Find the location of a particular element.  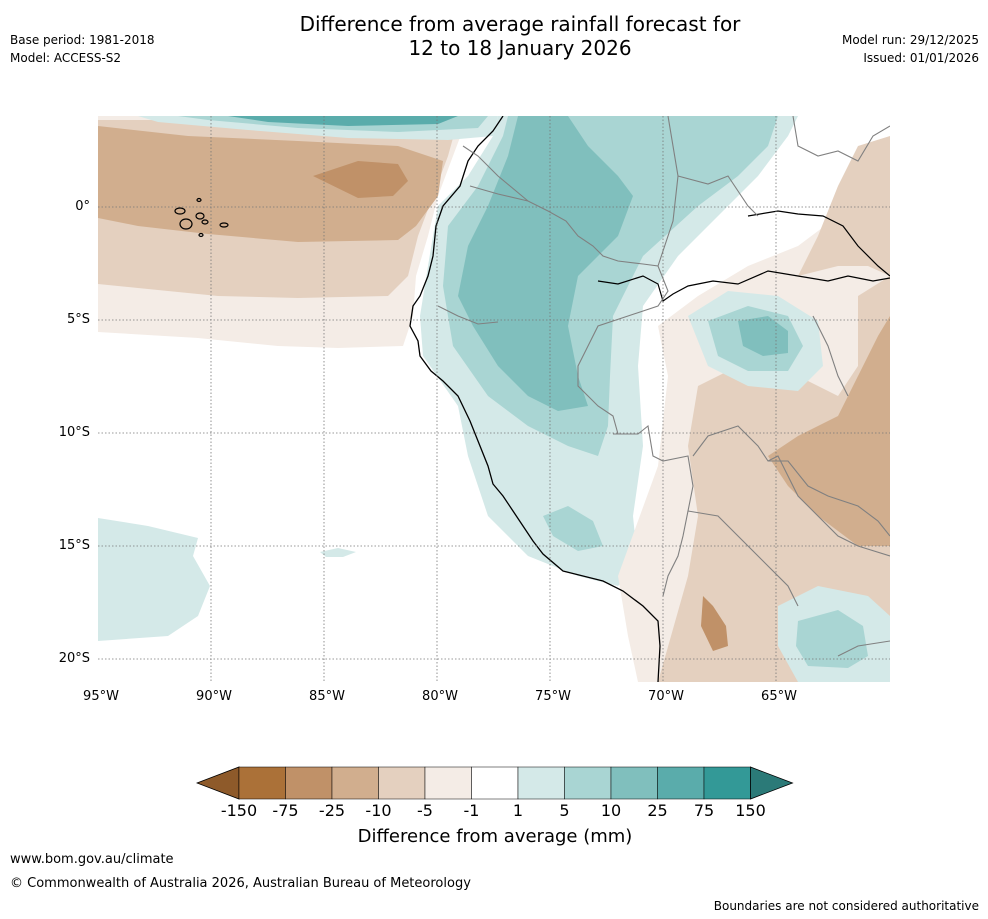

colorbar-tick-label: -5 is located at coordinates (425, 810).